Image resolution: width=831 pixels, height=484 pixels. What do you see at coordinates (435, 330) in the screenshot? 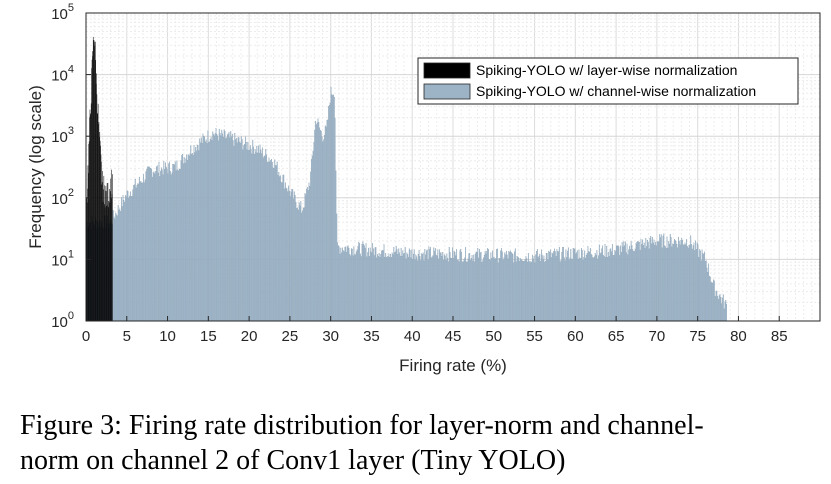
I see `x-axis-ticks: 0 5 10 15 20 25 30 35 40 45 50 55 60 65 70 75 80 85` at bounding box center [435, 330].